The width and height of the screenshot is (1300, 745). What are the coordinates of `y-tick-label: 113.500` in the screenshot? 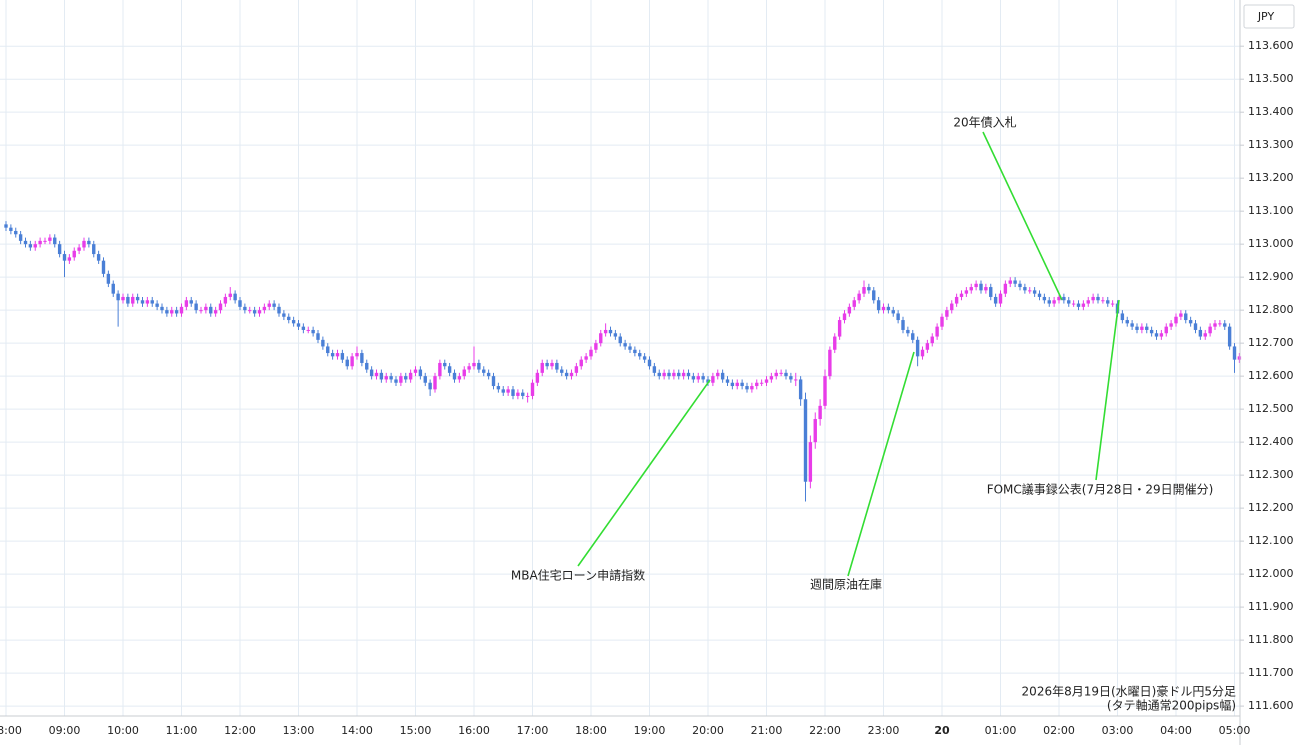 It's located at (1271, 78).